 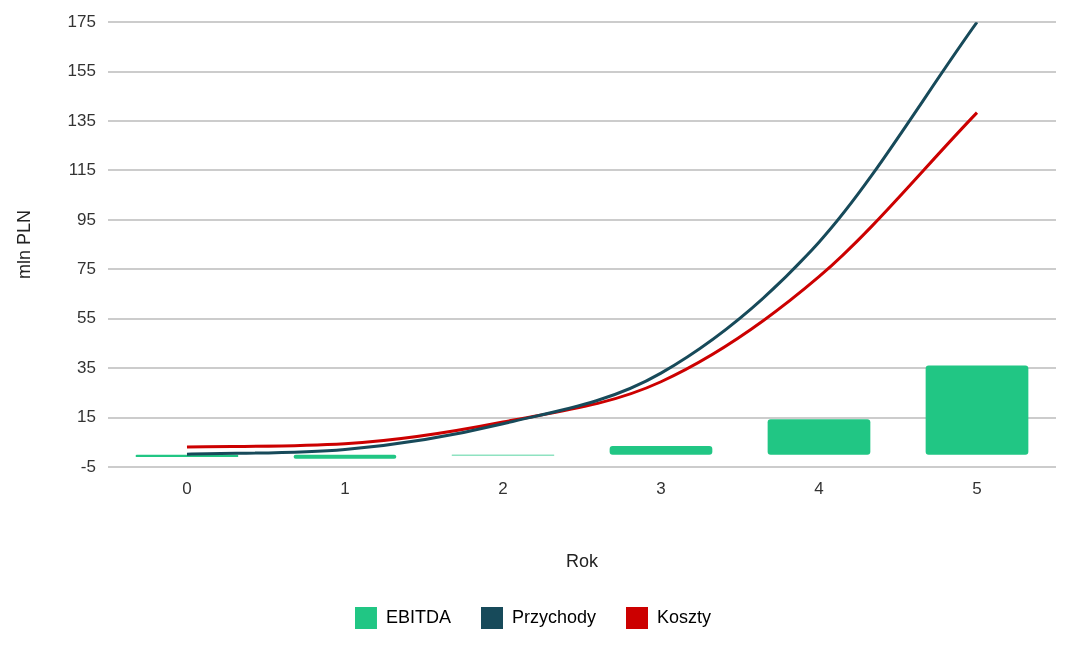 I want to click on y-axis-title: mln PLN, so click(x=23, y=245).